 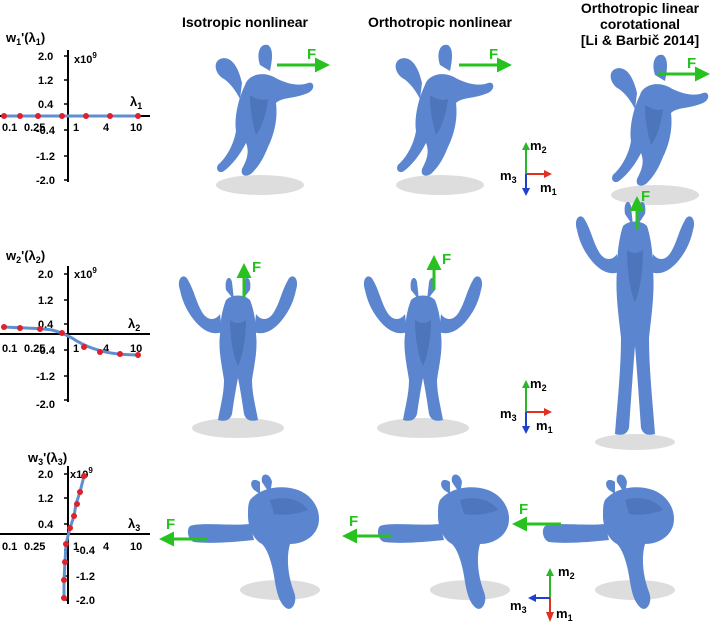 What do you see at coordinates (640, 8) in the screenshot?
I see `header-line: Orthotropic linear` at bounding box center [640, 8].